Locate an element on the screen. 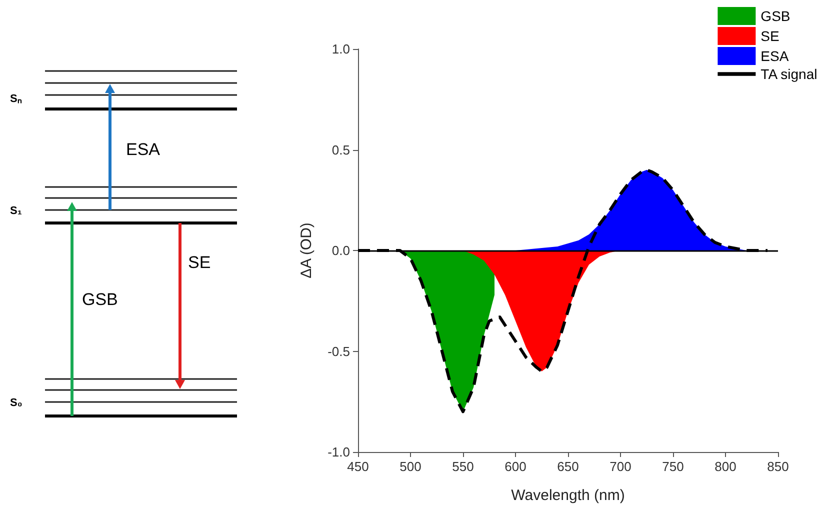 This screenshot has width=825, height=517. y-tick-label: -0.5 is located at coordinates (339, 351).